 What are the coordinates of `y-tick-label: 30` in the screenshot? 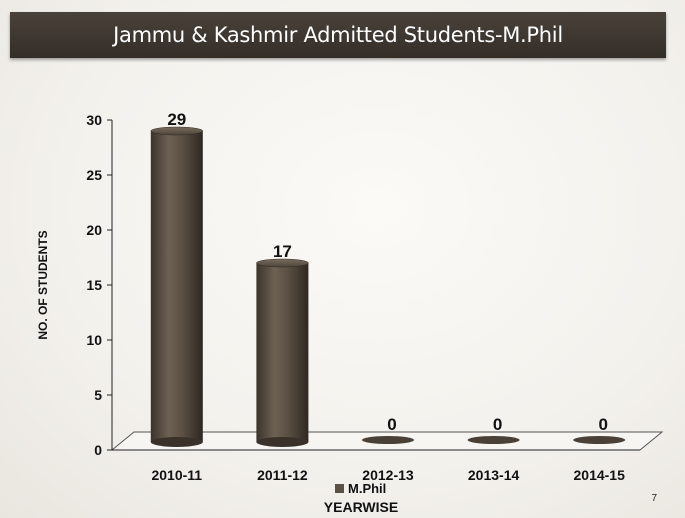 It's located at (94, 120).